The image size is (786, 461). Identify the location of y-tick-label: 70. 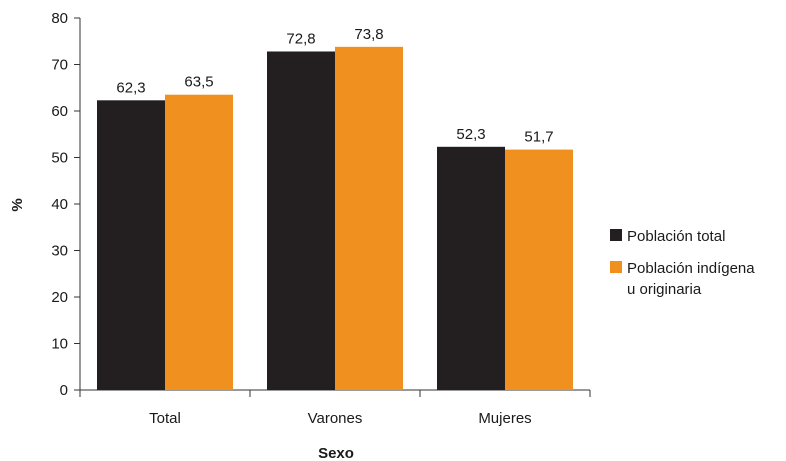
(59, 65).